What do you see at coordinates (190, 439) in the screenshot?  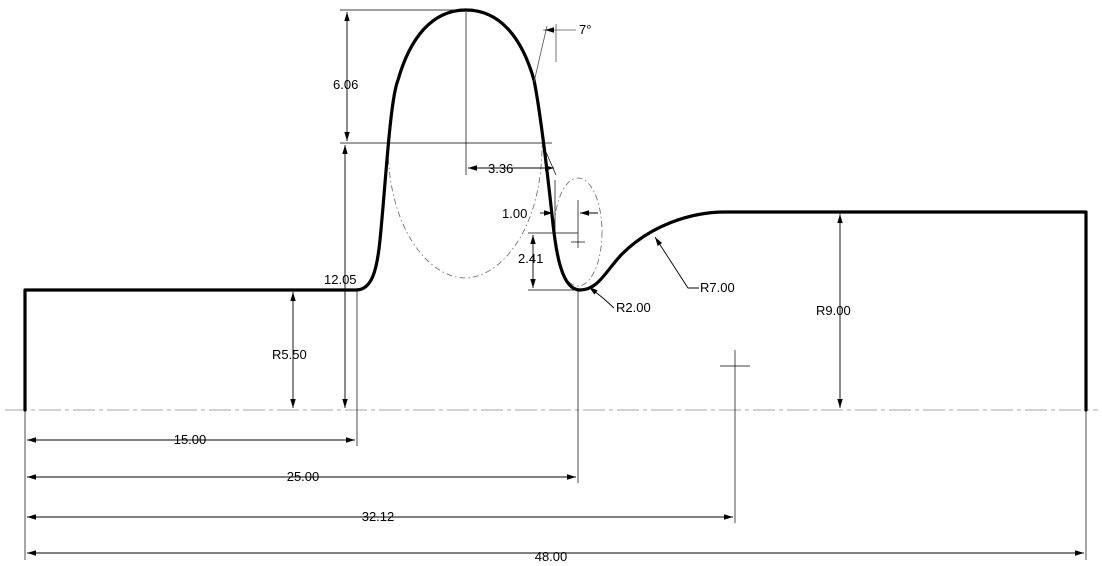 I see `dimension-label-15: 15.00` at bounding box center [190, 439].